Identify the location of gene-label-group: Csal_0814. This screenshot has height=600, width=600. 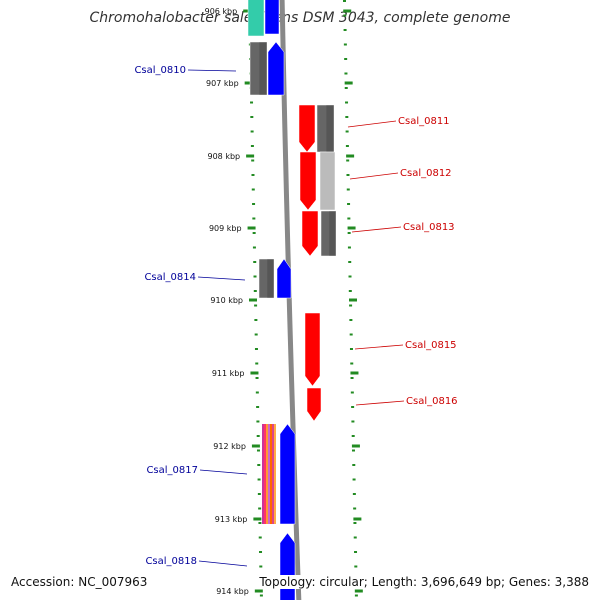
(195, 277).